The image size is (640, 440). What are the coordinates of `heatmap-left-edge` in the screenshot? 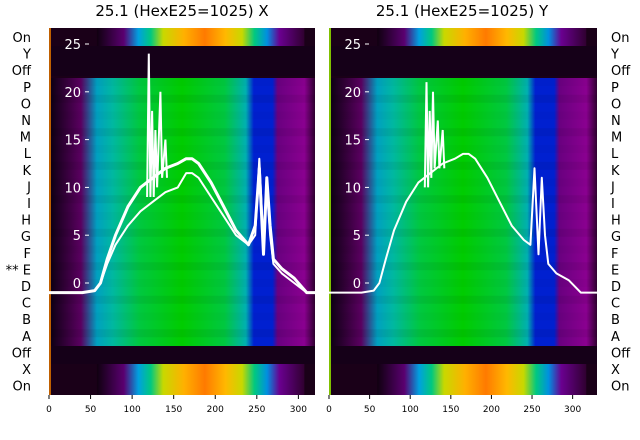 It's located at (330, 211).